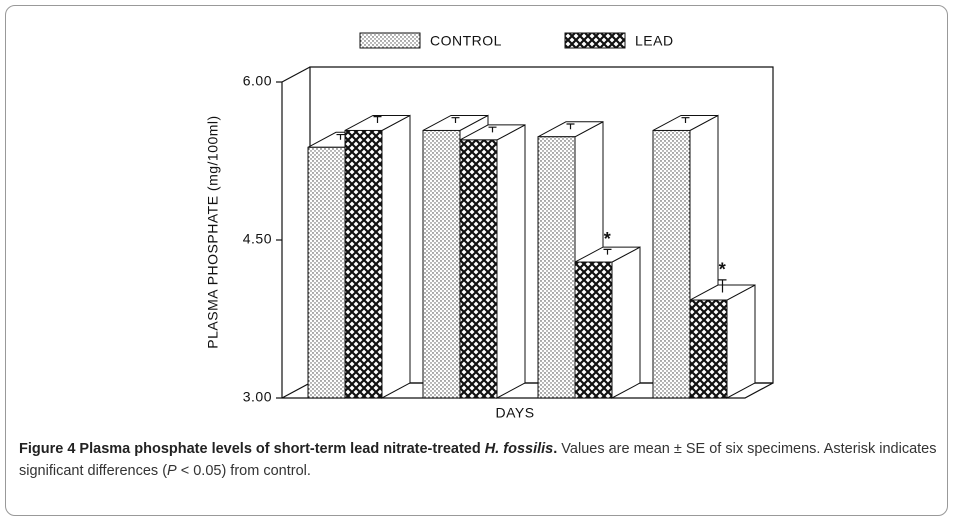 The height and width of the screenshot is (523, 955). Describe the element at coordinates (466, 41) in the screenshot. I see `legend-label: CONTROL` at that location.